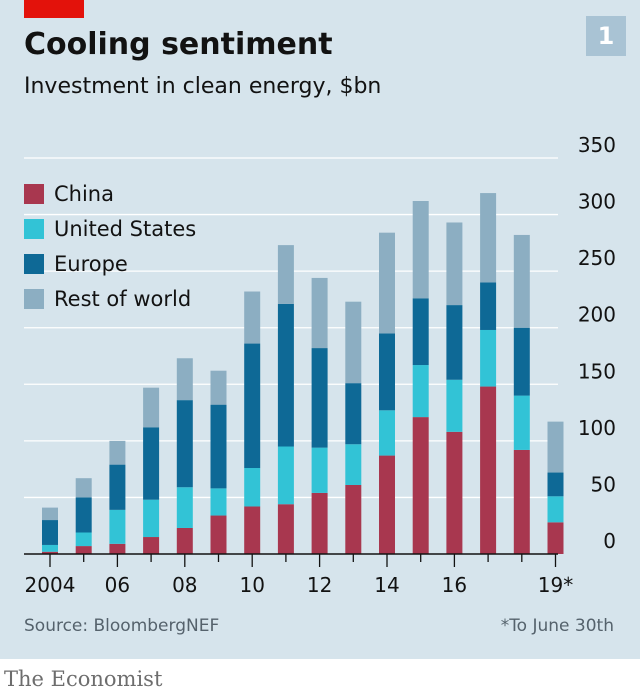  Describe the element at coordinates (420, 332) in the screenshot. I see `bar-europe-2015` at that location.